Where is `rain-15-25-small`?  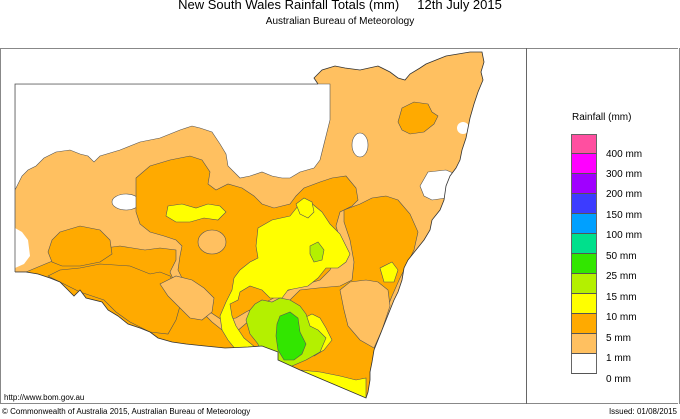 rain-15-25-small is located at coordinates (317, 252).